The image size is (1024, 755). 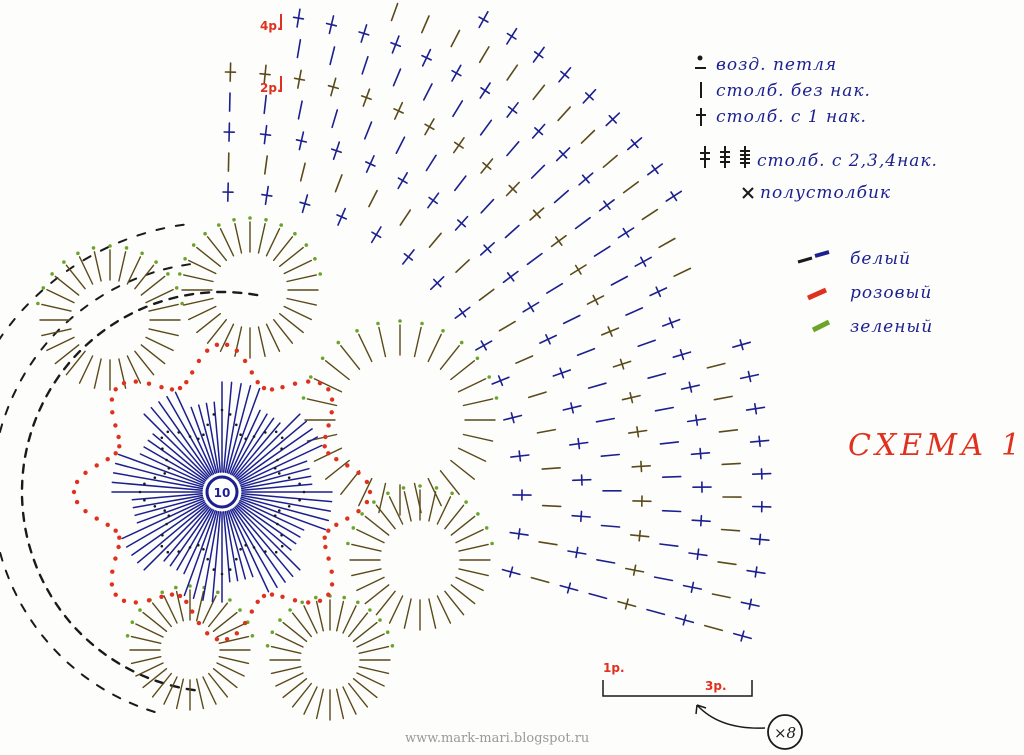 I want to click on center-count: 10, so click(x=222, y=493).